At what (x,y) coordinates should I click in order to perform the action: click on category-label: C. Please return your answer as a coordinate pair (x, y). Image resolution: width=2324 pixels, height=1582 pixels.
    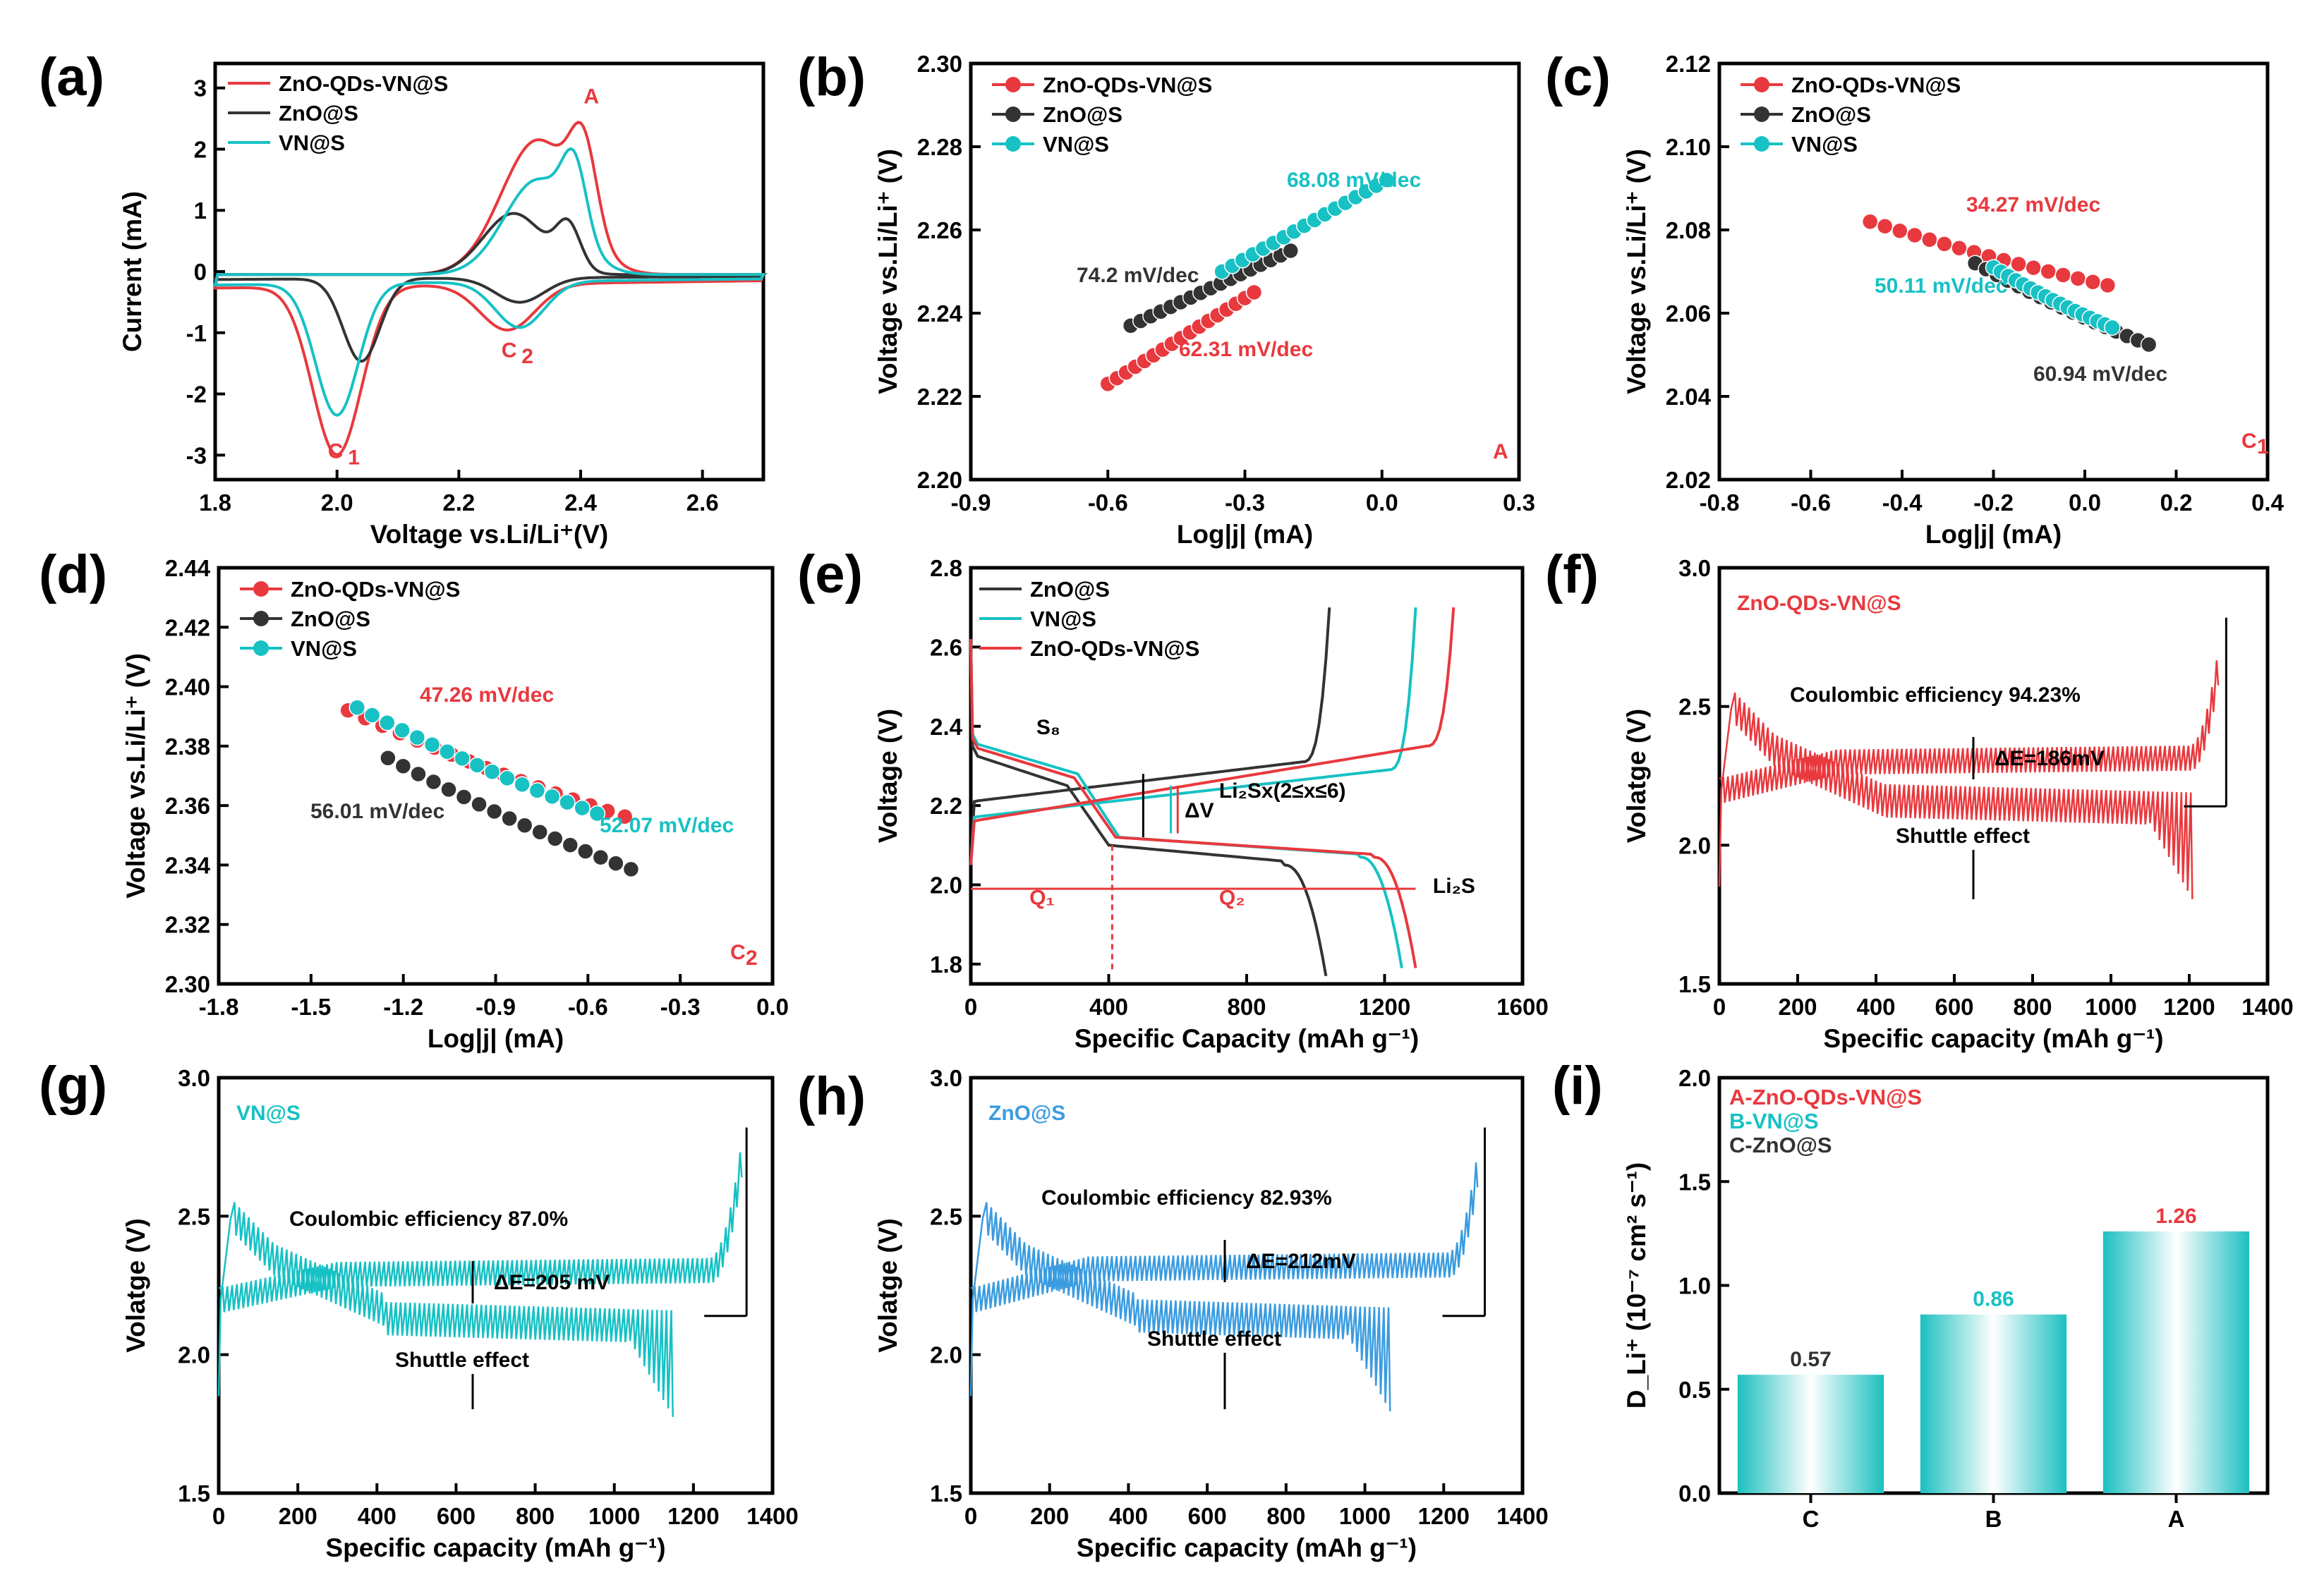
    Looking at the image, I should click on (1811, 1519).